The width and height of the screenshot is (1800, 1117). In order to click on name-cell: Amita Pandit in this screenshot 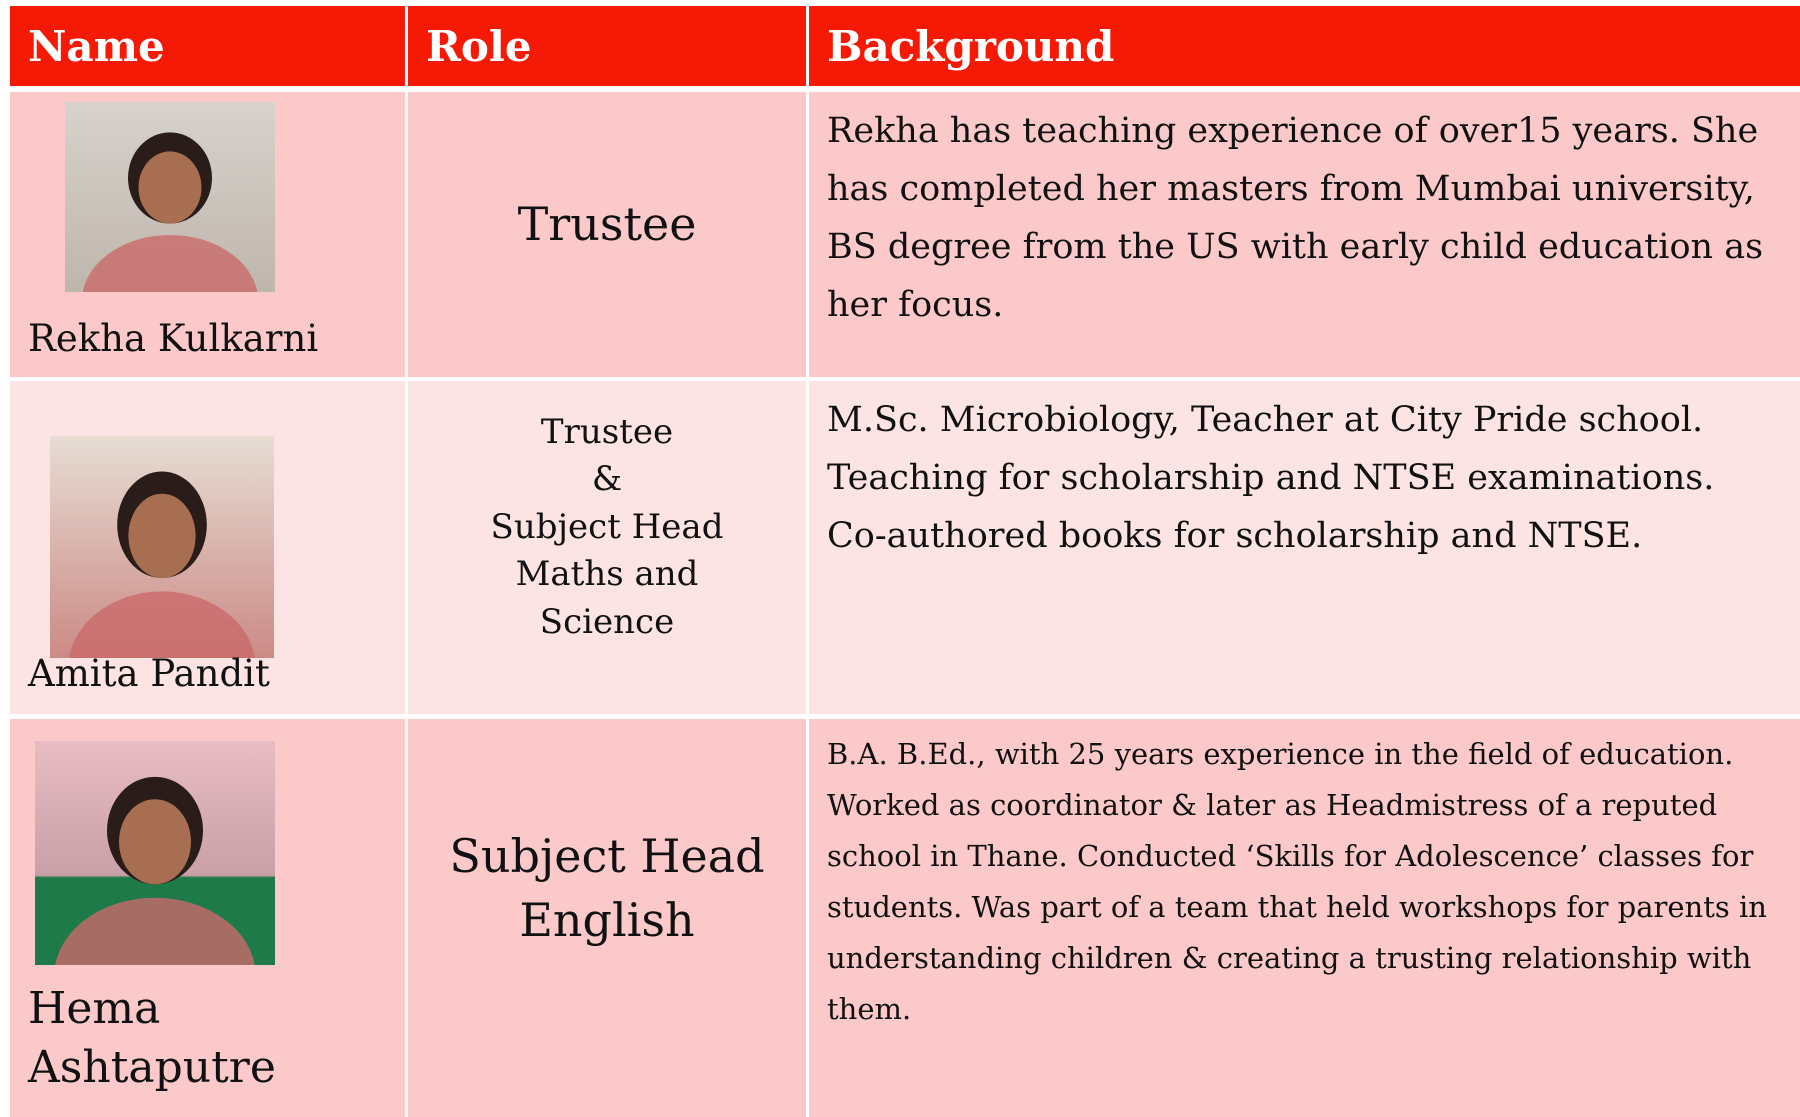, I will do `click(207, 547)`.